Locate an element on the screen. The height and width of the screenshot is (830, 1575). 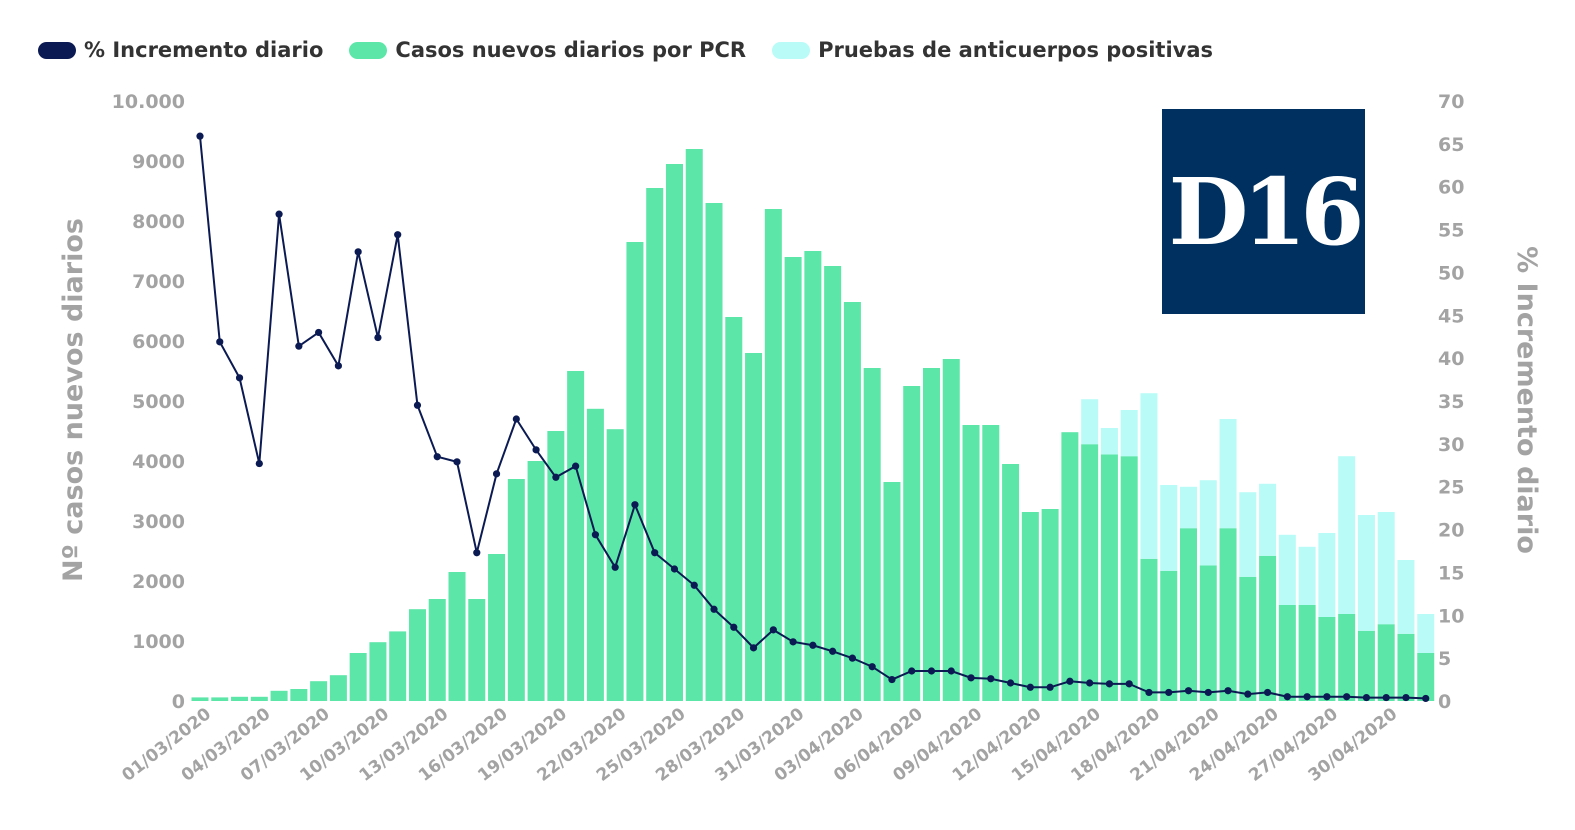
y-tick-label-right: 5 is located at coordinates (1444, 659).